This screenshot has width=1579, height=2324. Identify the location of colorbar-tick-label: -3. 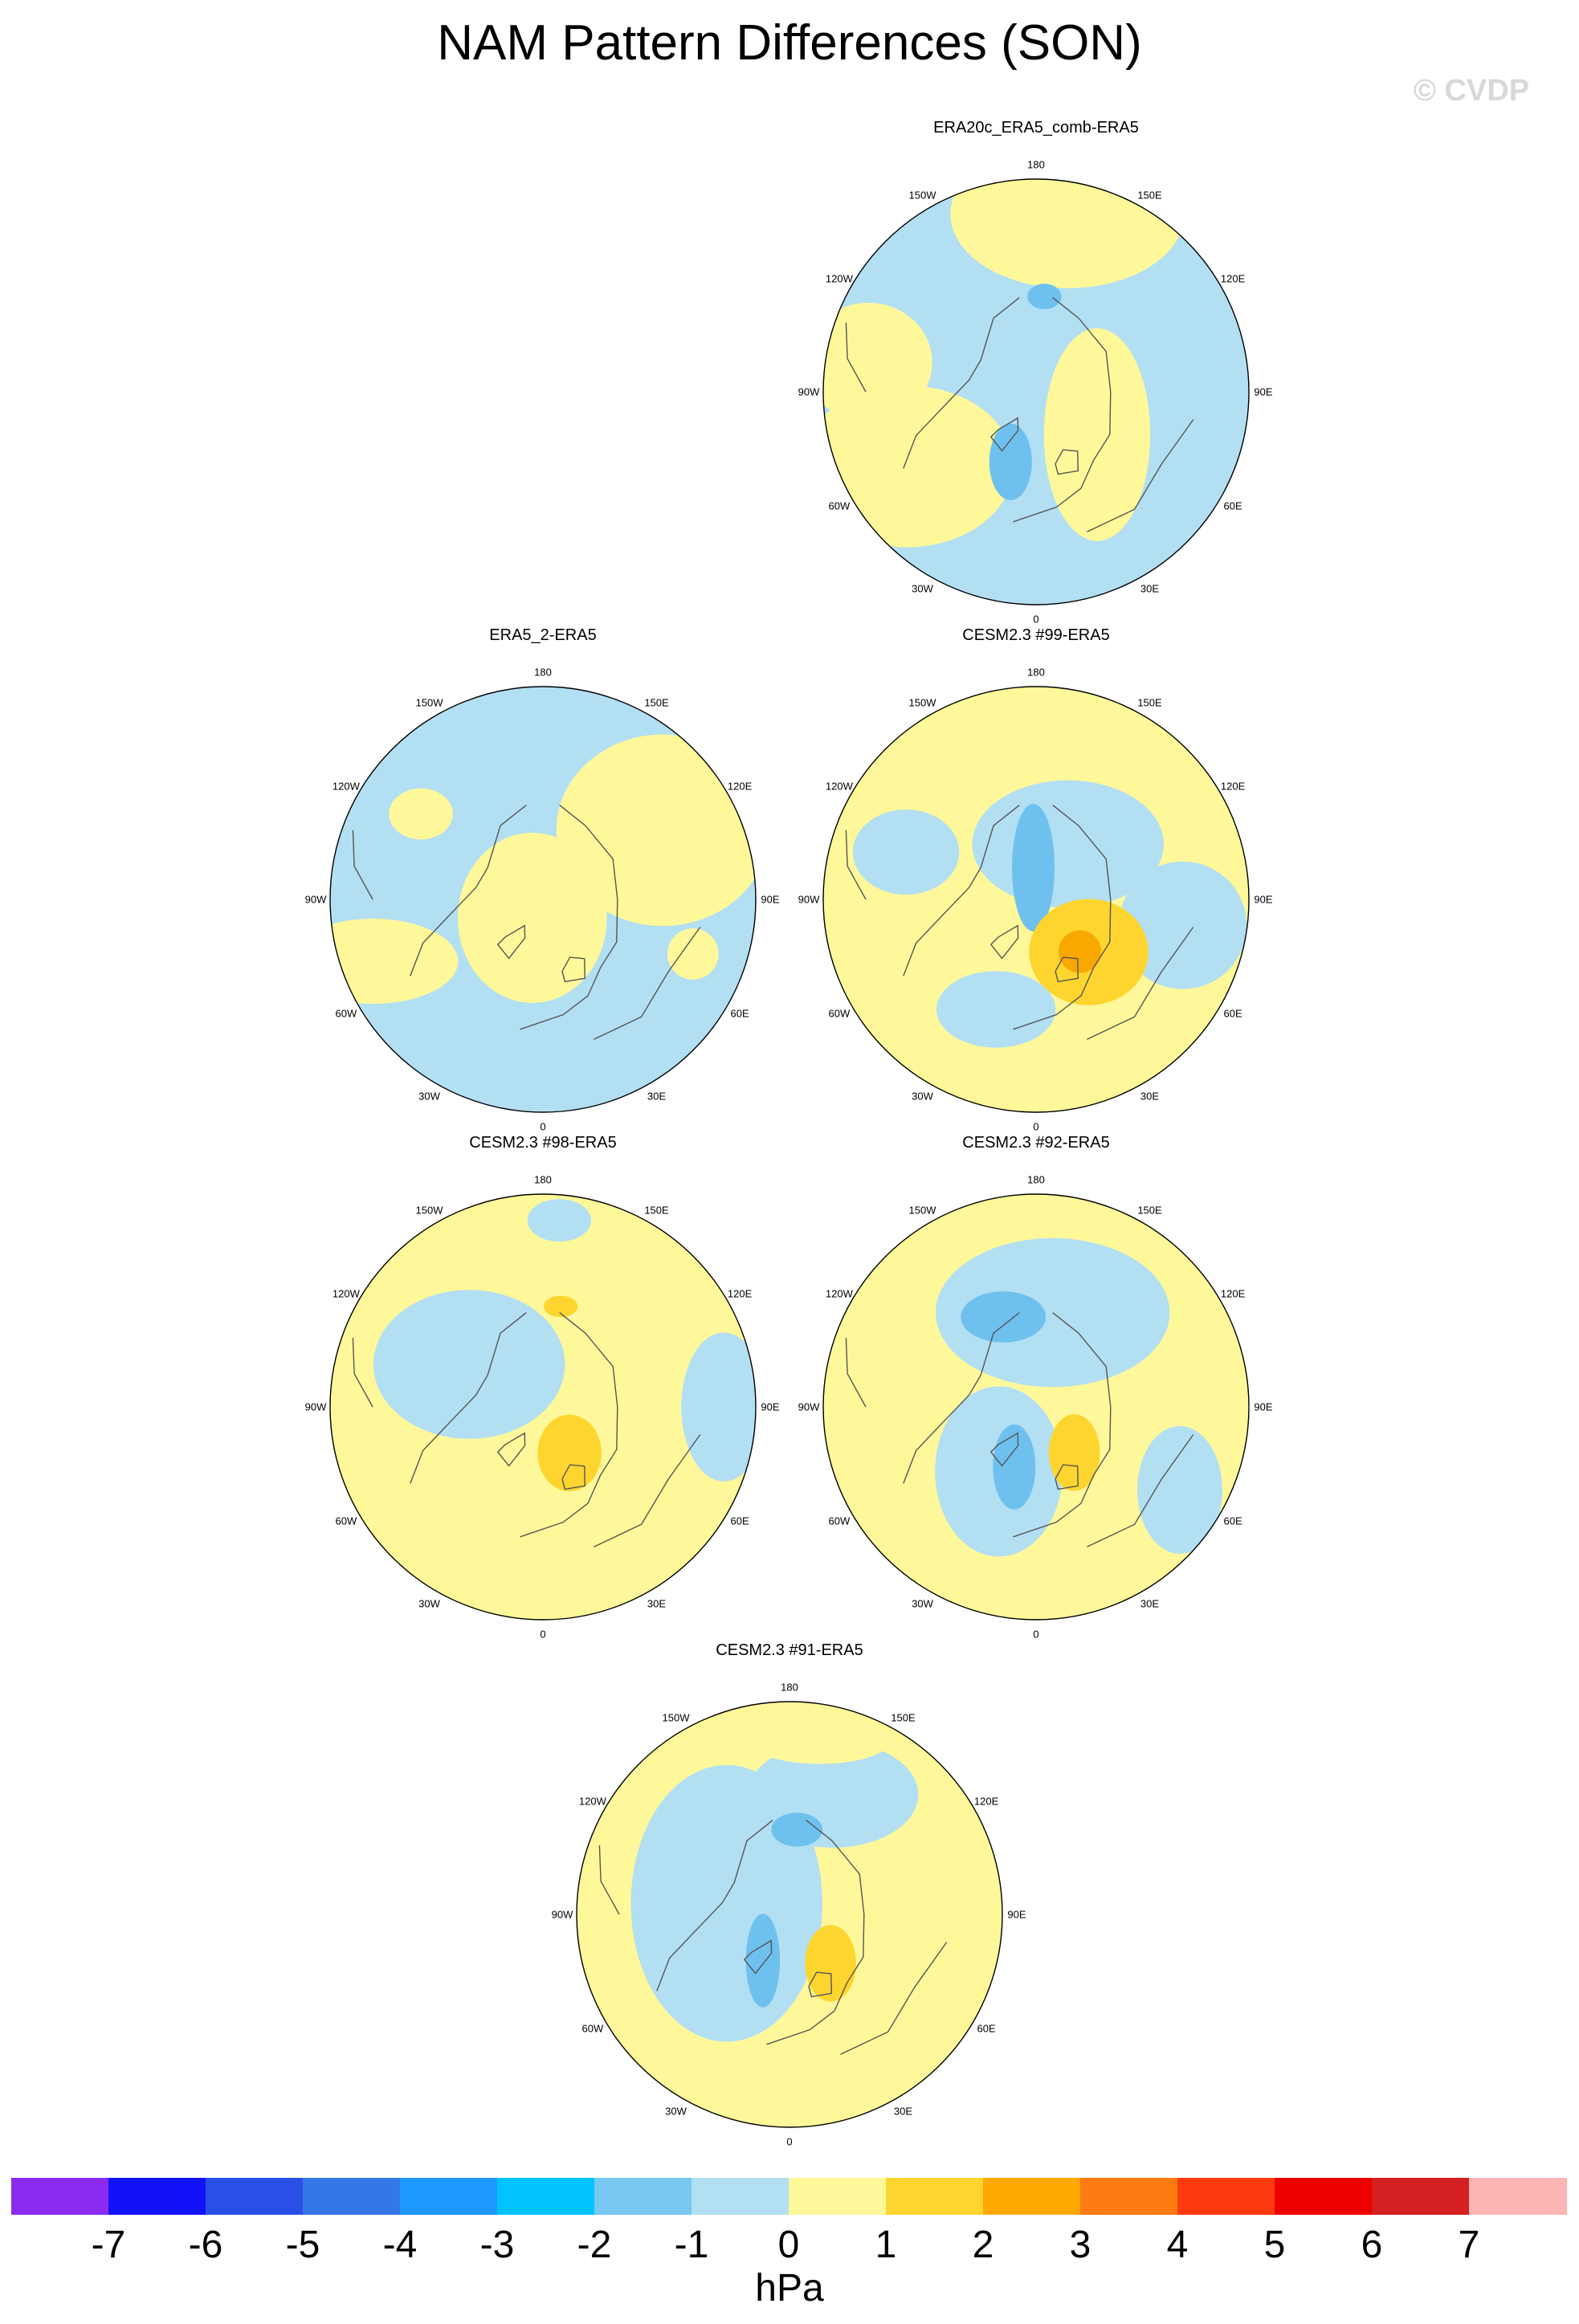
(497, 2245).